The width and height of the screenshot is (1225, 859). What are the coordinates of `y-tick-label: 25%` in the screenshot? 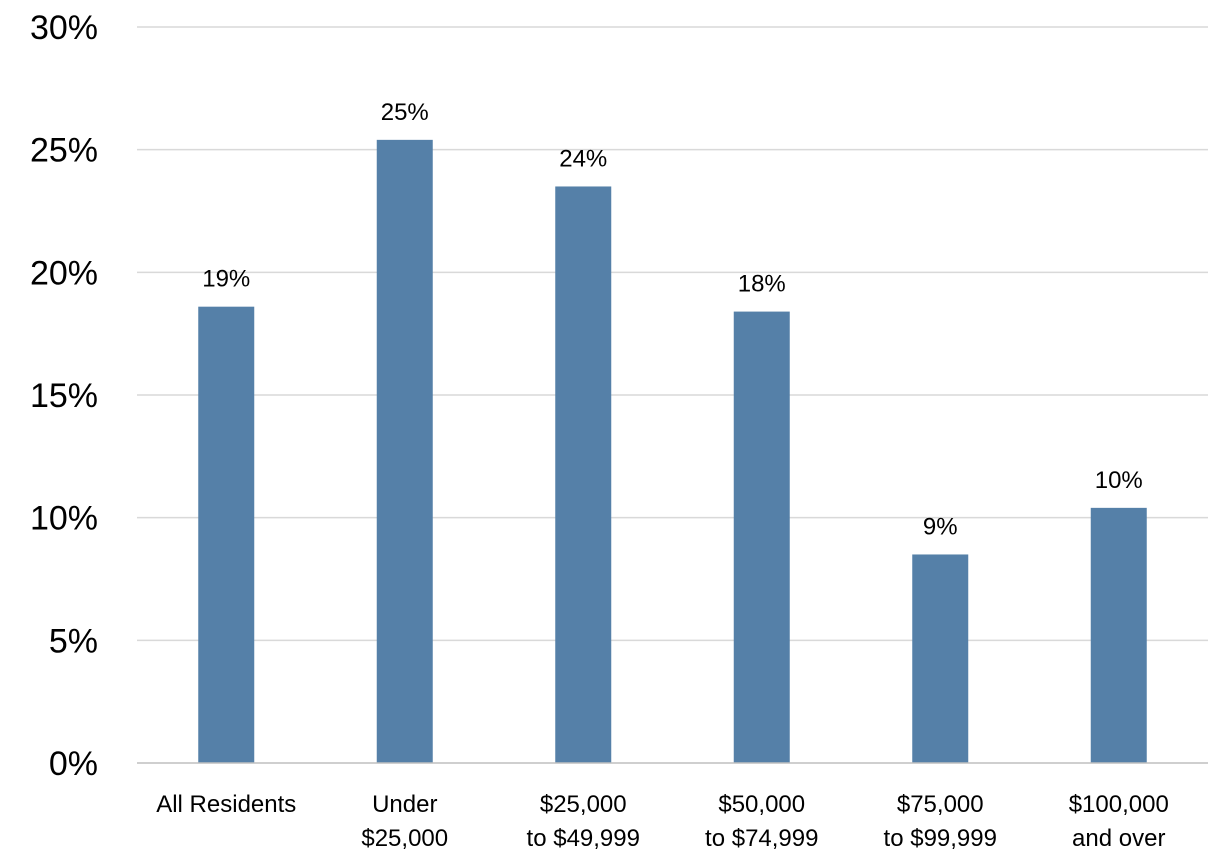 It's located at (64, 151).